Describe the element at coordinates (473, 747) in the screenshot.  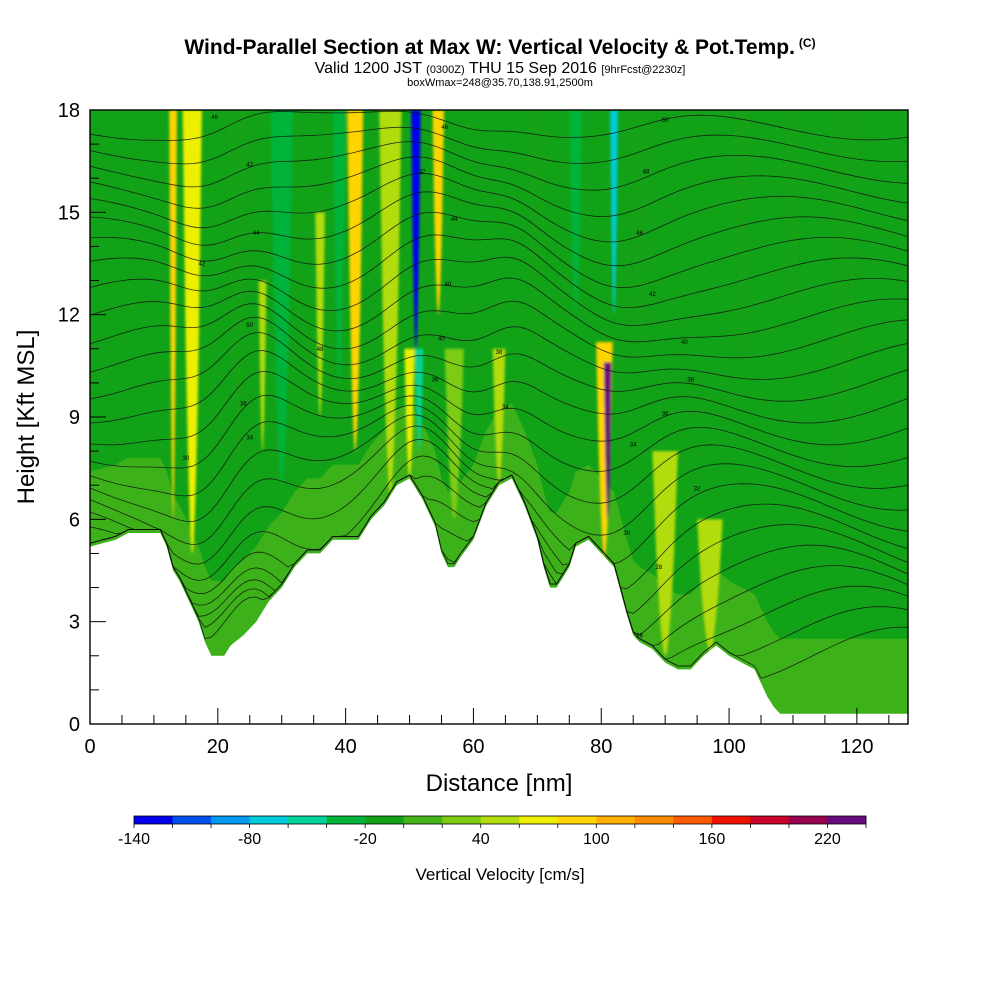
I see `x-tick-label: 60` at that location.